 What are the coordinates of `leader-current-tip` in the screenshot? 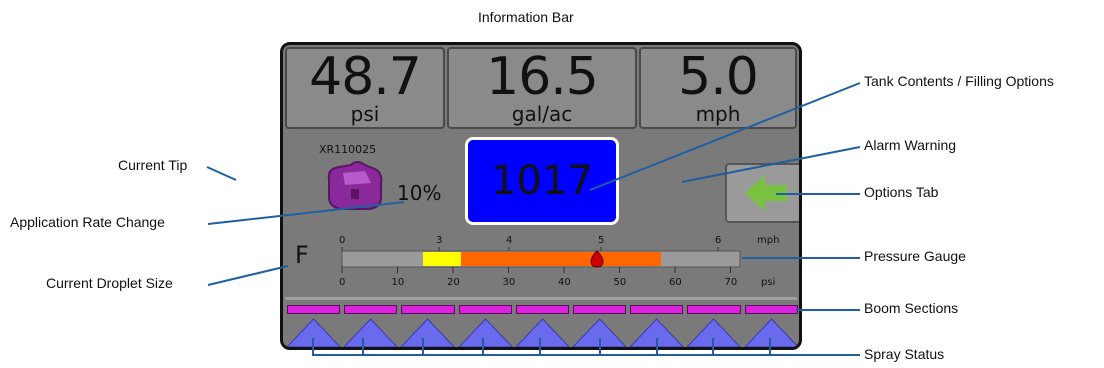 It's located at (221, 173).